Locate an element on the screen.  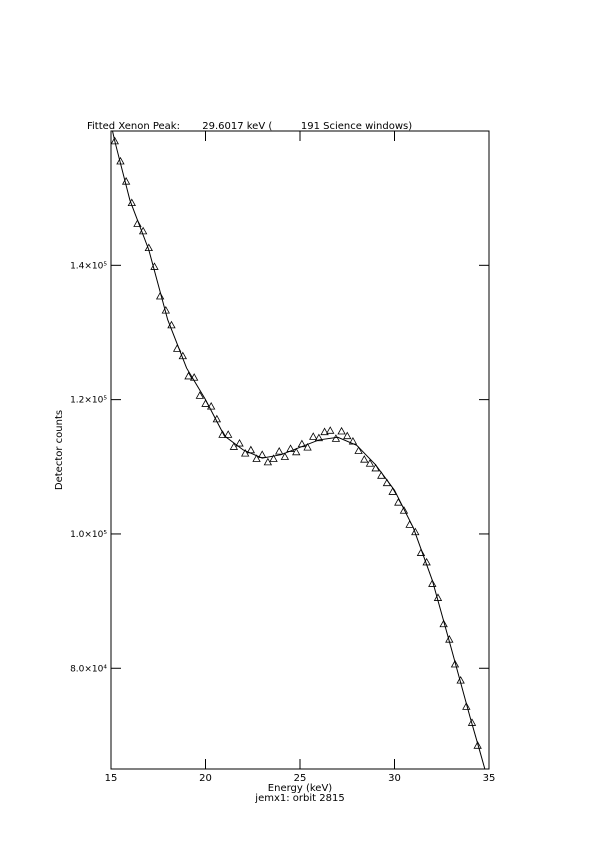
x-axis-label: Energy (keV) is located at coordinates (300, 788).